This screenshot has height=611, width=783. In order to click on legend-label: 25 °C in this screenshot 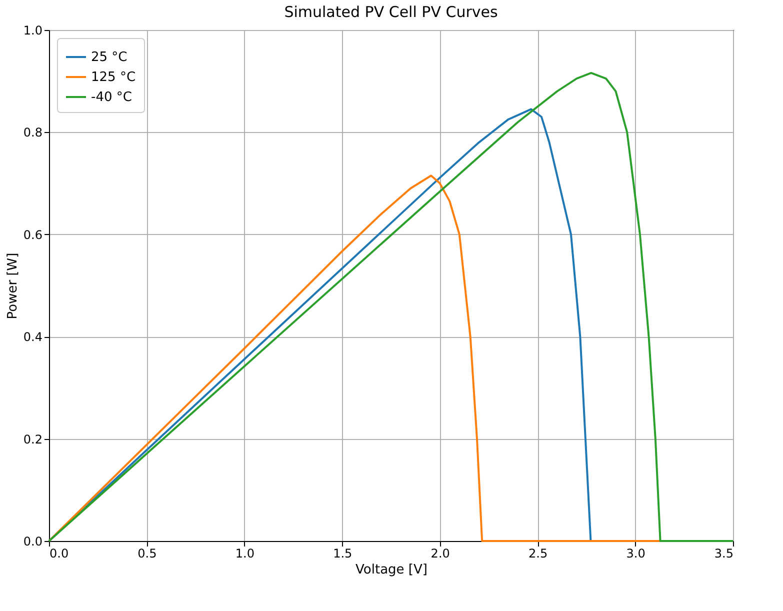, I will do `click(109, 57)`.